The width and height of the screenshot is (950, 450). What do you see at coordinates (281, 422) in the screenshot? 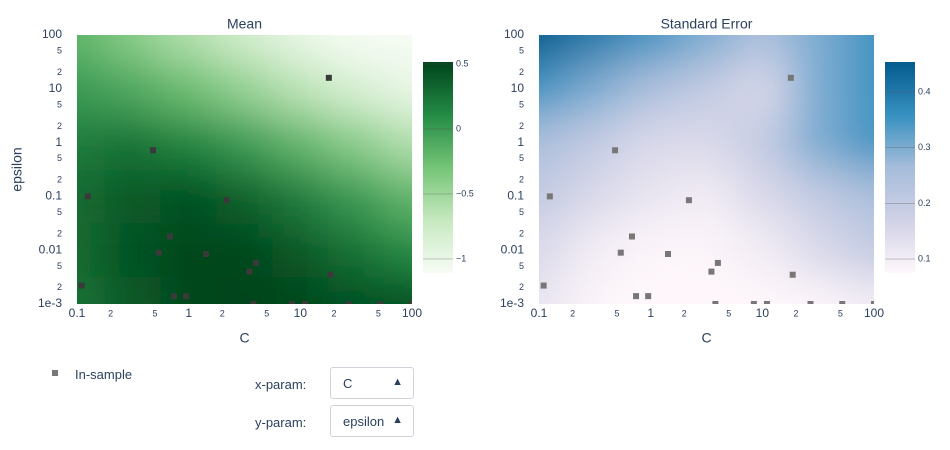
I see `y-param-label: y-param:` at bounding box center [281, 422].